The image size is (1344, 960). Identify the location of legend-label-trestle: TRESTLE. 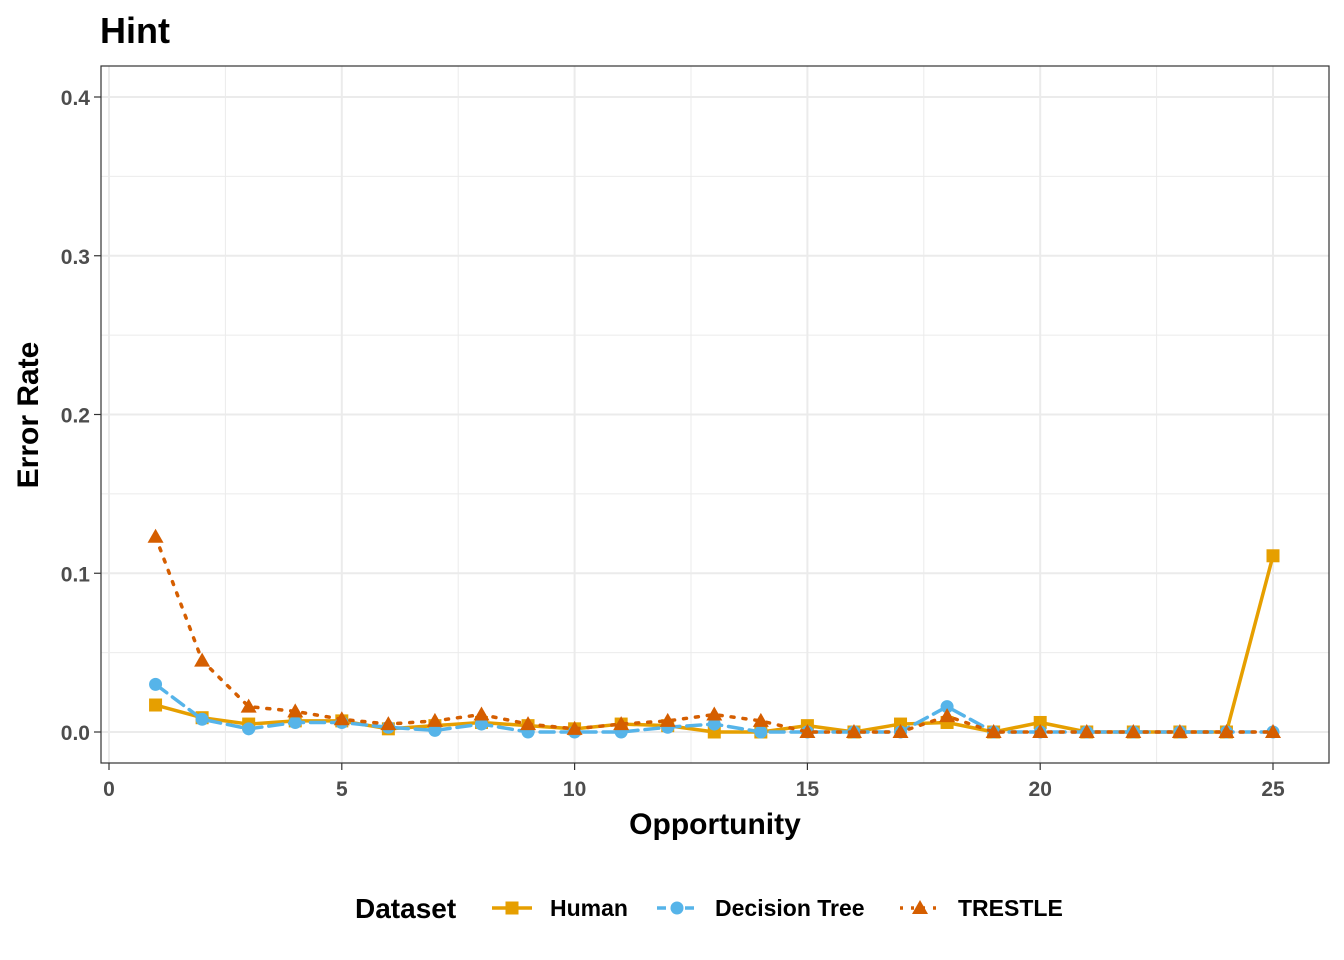
(1010, 908).